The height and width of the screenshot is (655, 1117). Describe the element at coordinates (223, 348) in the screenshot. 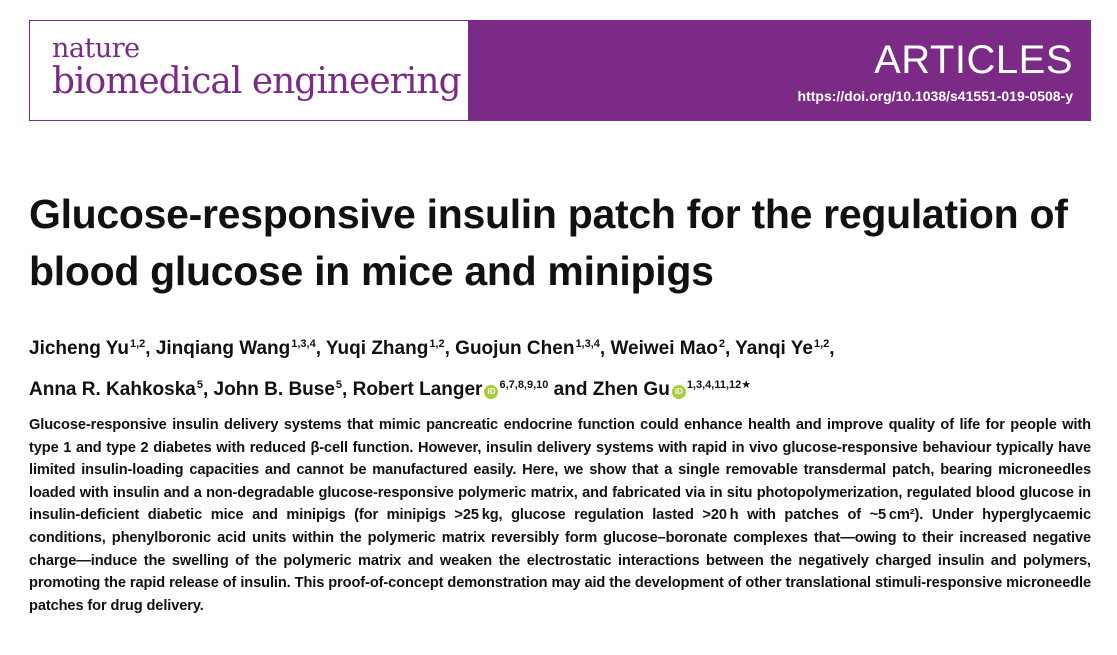

I see `author-name-text: Jinqiang Wang` at that location.